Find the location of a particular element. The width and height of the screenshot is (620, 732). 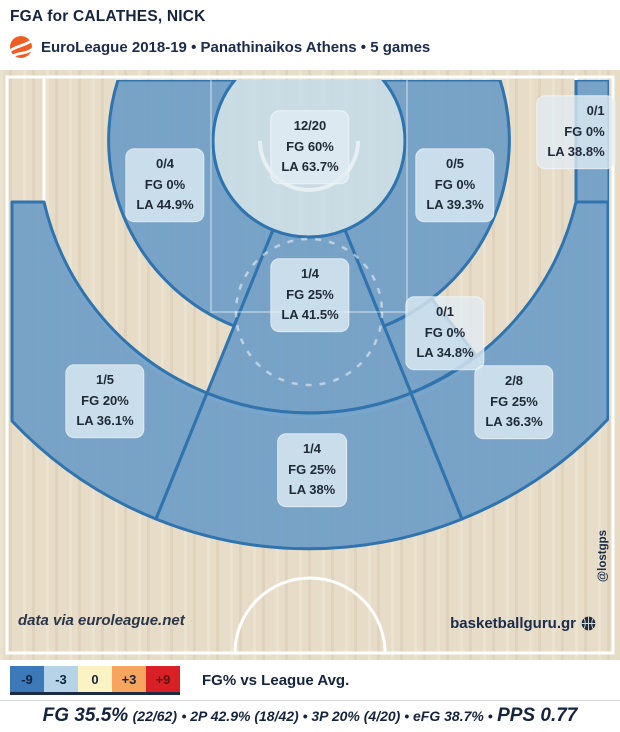

zone-label-at-rim: 12/20 FG 60% LA 63.7% is located at coordinates (310, 147).